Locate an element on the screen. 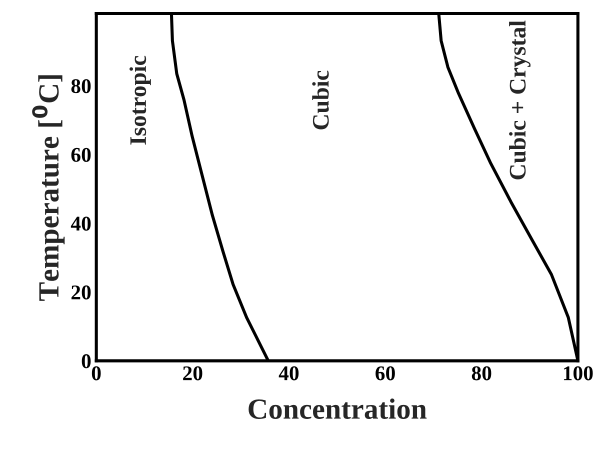 The width and height of the screenshot is (602, 451). x-tick-label: 60 is located at coordinates (385, 373).